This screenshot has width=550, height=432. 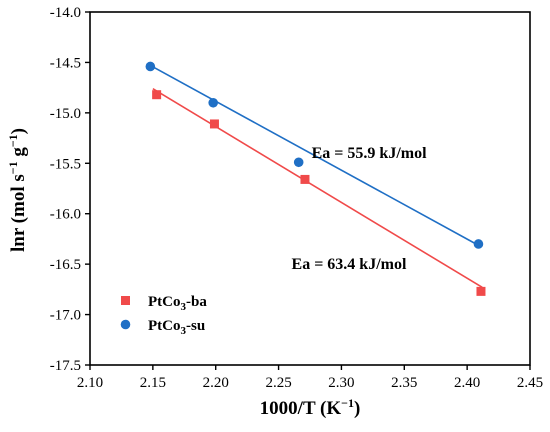 What do you see at coordinates (70, 189) in the screenshot?
I see `y-axis: -14.0 -14.5 -15.0 -15.5 -16.0 -16.5 -17.0 -17.5` at bounding box center [70, 189].